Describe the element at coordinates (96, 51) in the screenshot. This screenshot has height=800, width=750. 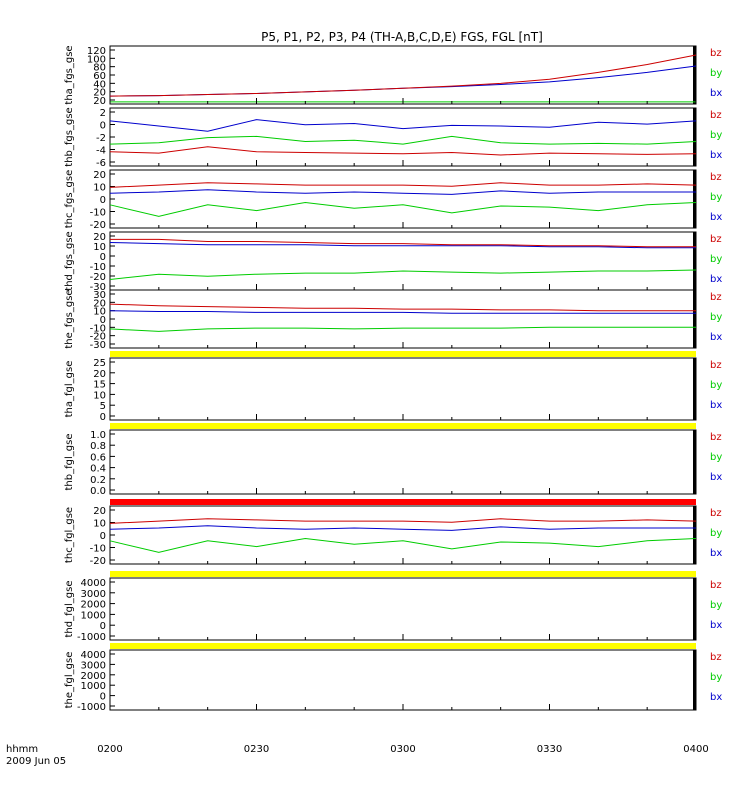
I see `y-tick-label: 120` at that location.